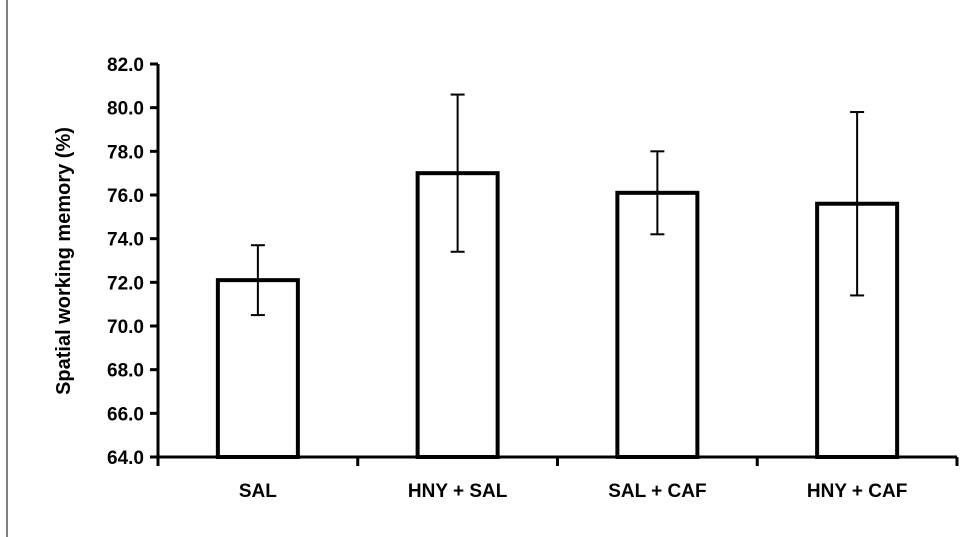 The width and height of the screenshot is (974, 537). I want to click on y-tick-label: 76.0, so click(125, 196).